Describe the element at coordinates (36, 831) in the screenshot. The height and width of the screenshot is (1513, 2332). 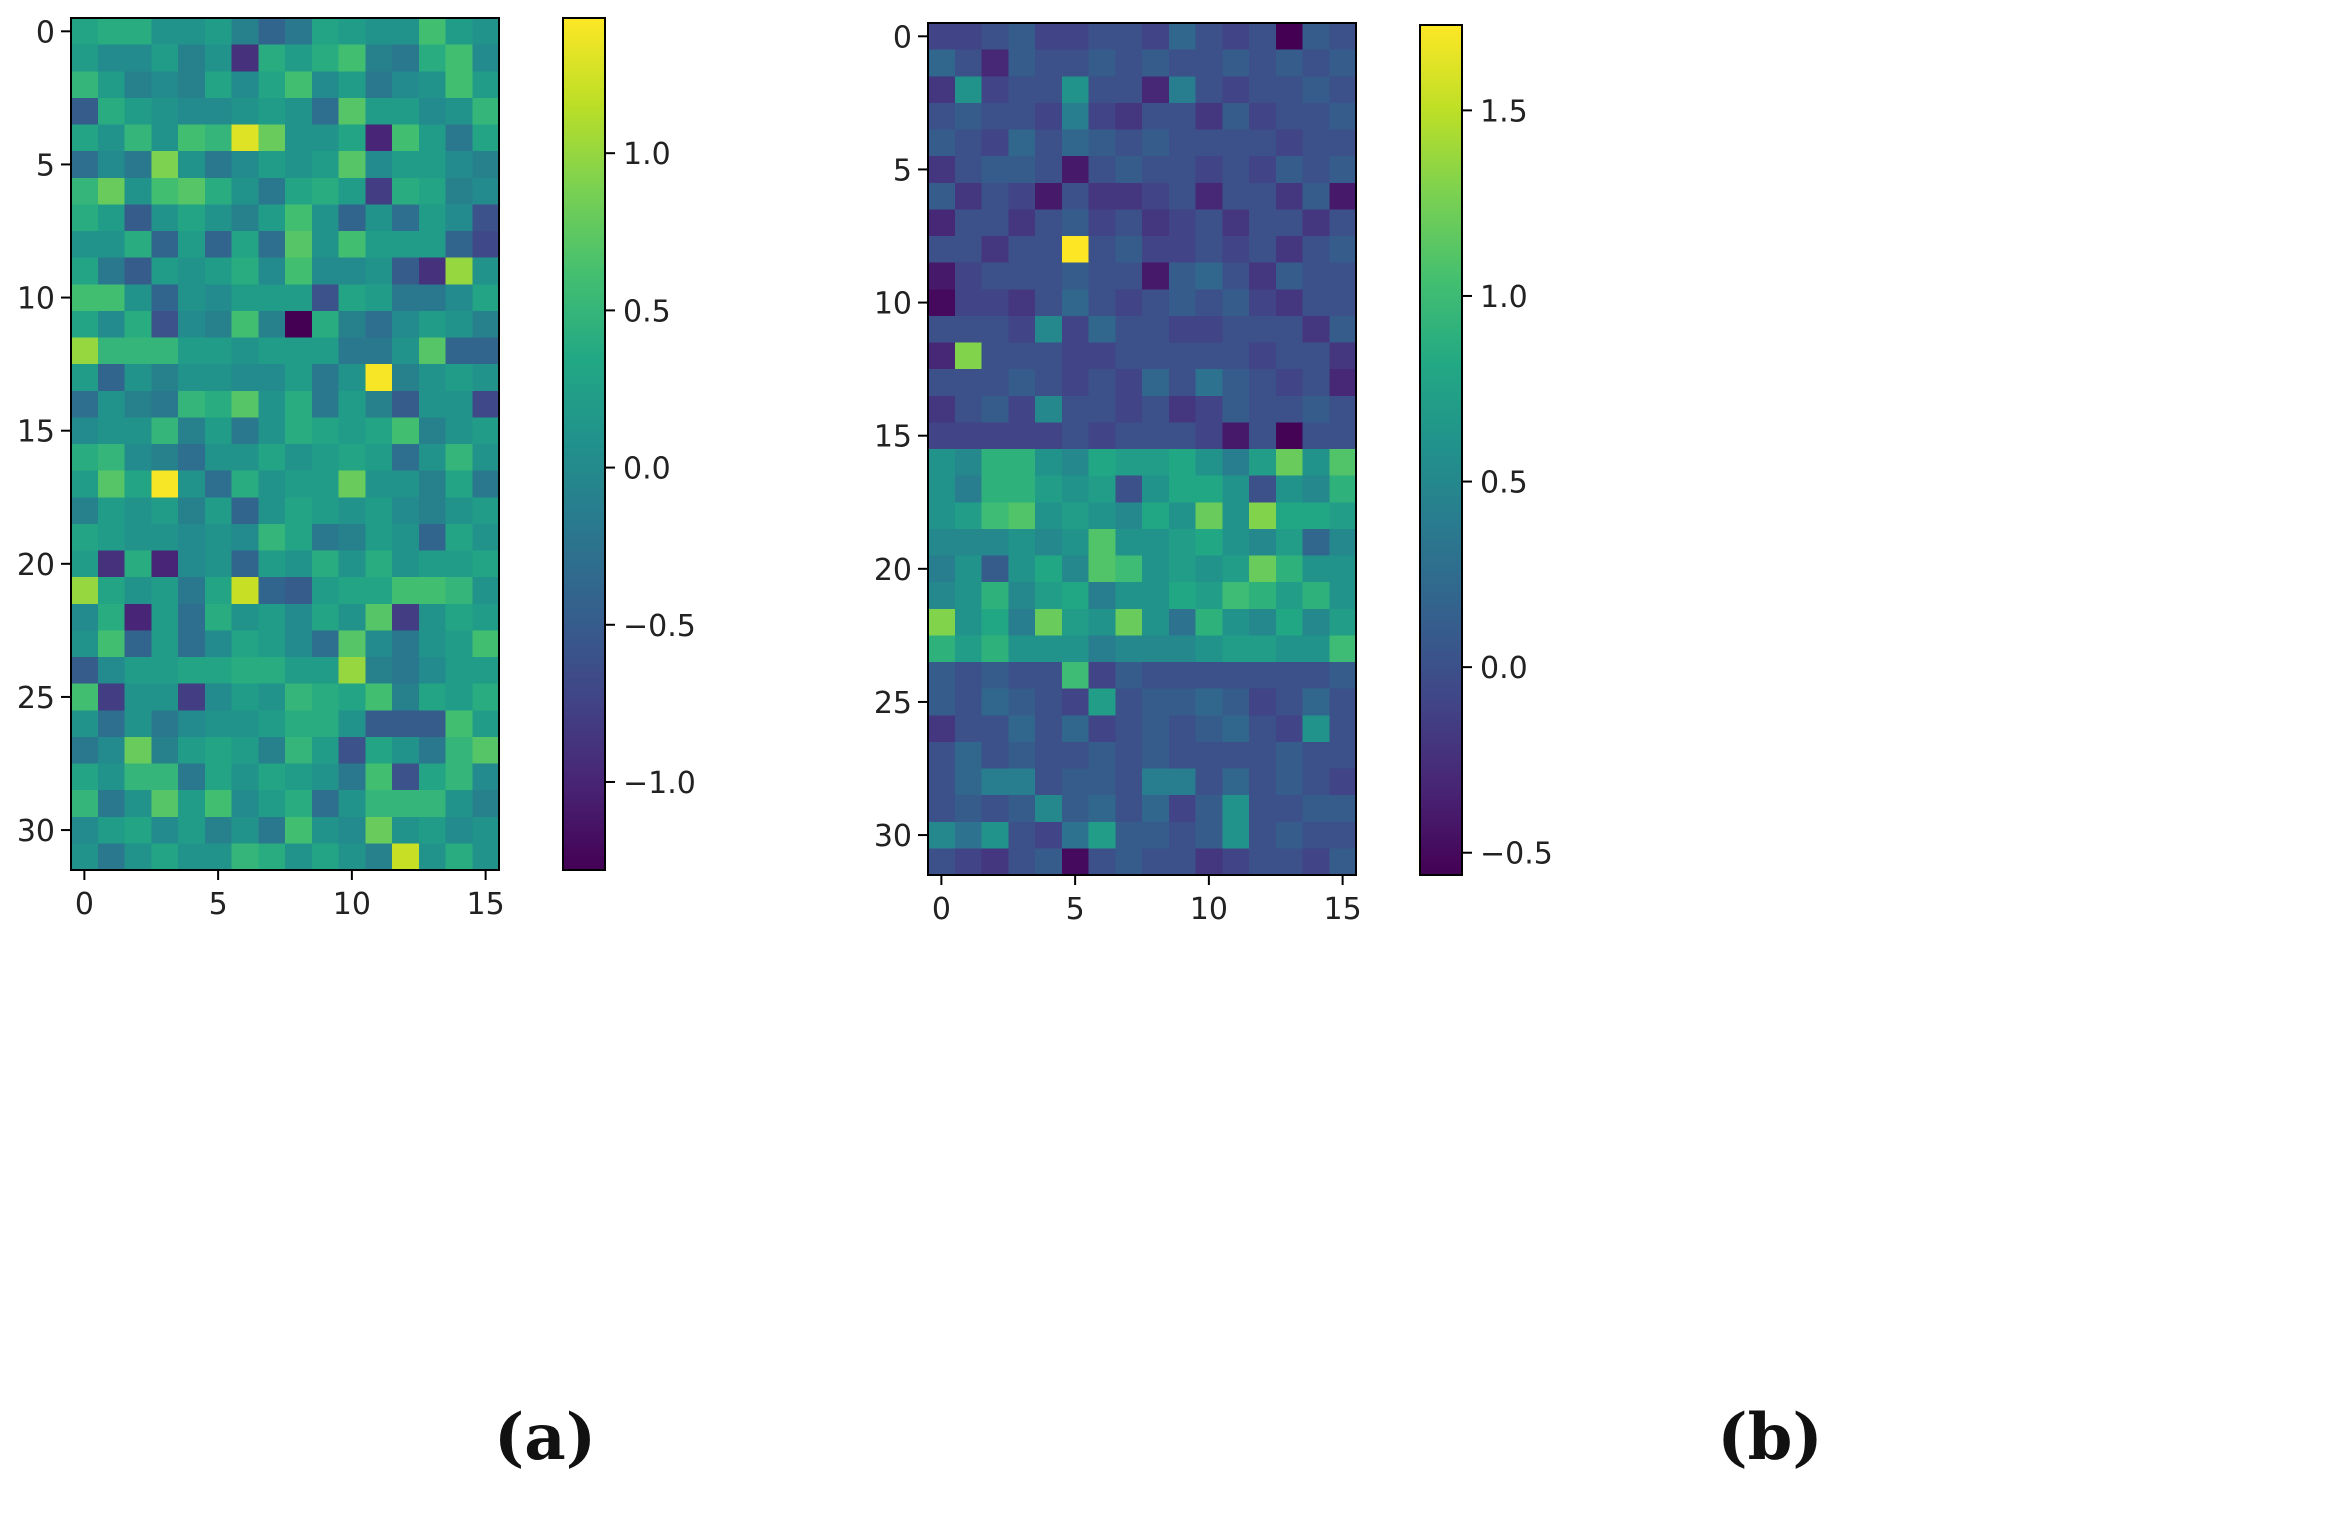
I see `y-tick-label: 30` at that location.